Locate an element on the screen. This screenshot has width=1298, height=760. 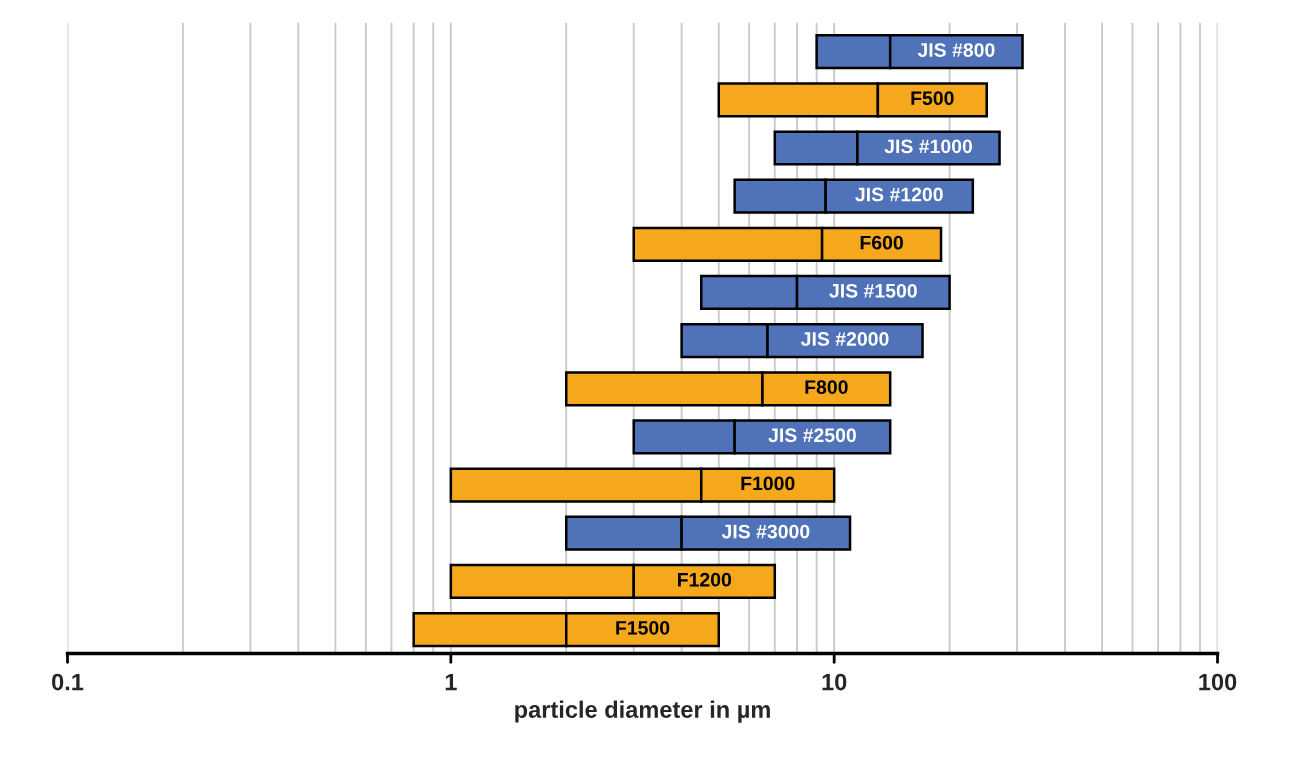
y-tick-label: F600 is located at coordinates (881, 242).